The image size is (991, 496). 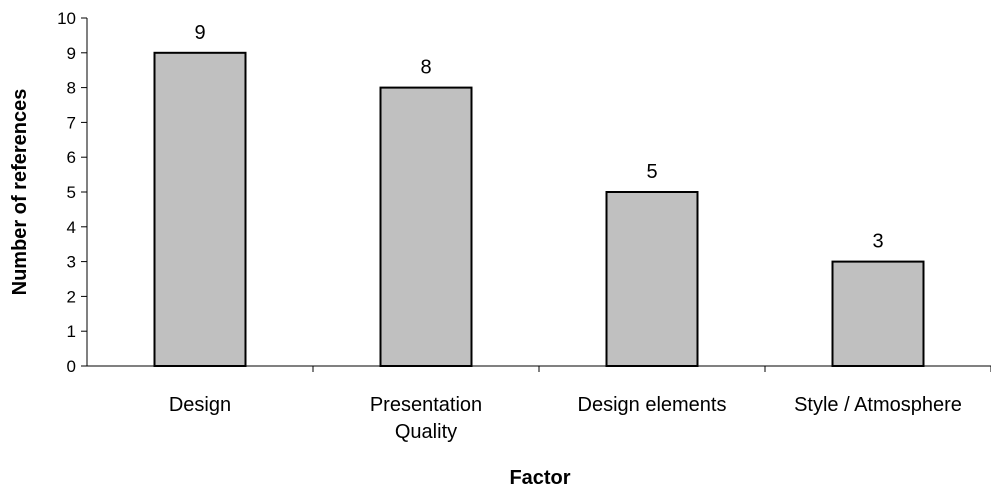 I want to click on bar-data-label: 3, so click(x=877, y=242).